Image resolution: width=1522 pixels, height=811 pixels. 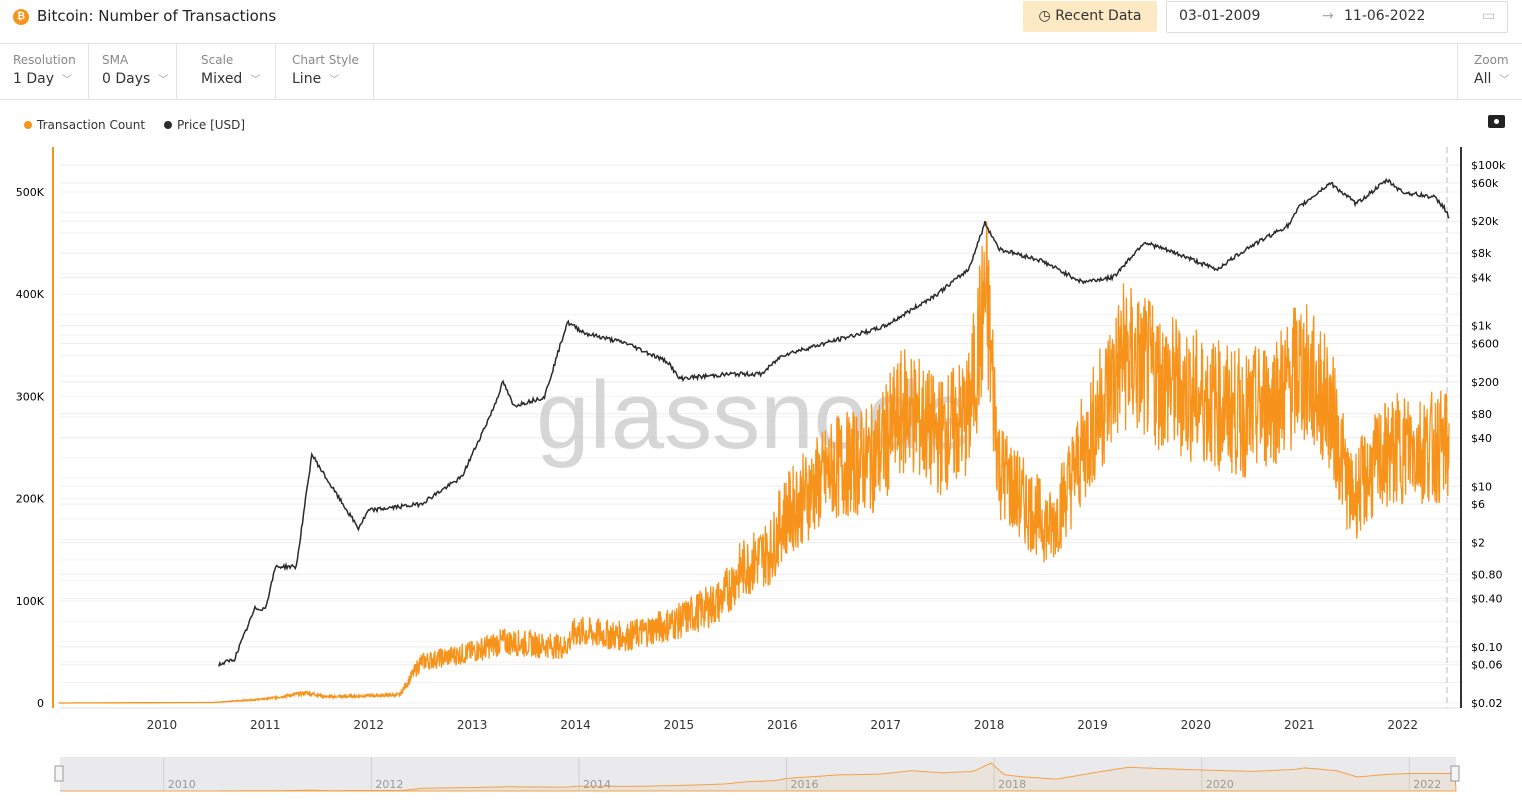 What do you see at coordinates (389, 784) in the screenshot?
I see `navigator-tick: 2012` at bounding box center [389, 784].